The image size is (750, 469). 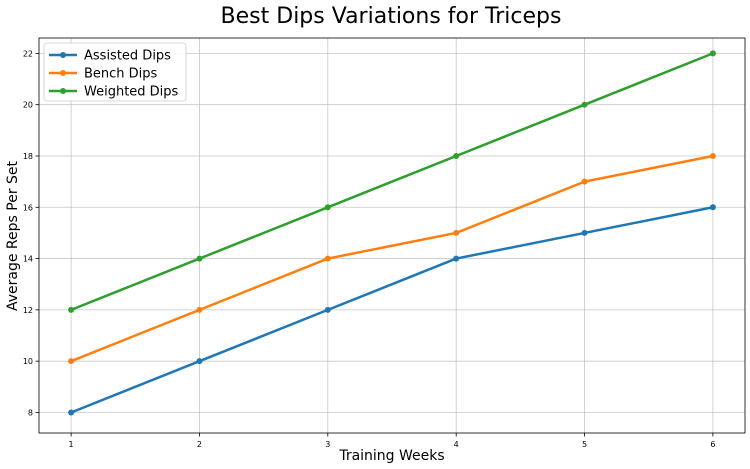 I want to click on y-axis-label: Average Reps Per Set, so click(x=13, y=235).